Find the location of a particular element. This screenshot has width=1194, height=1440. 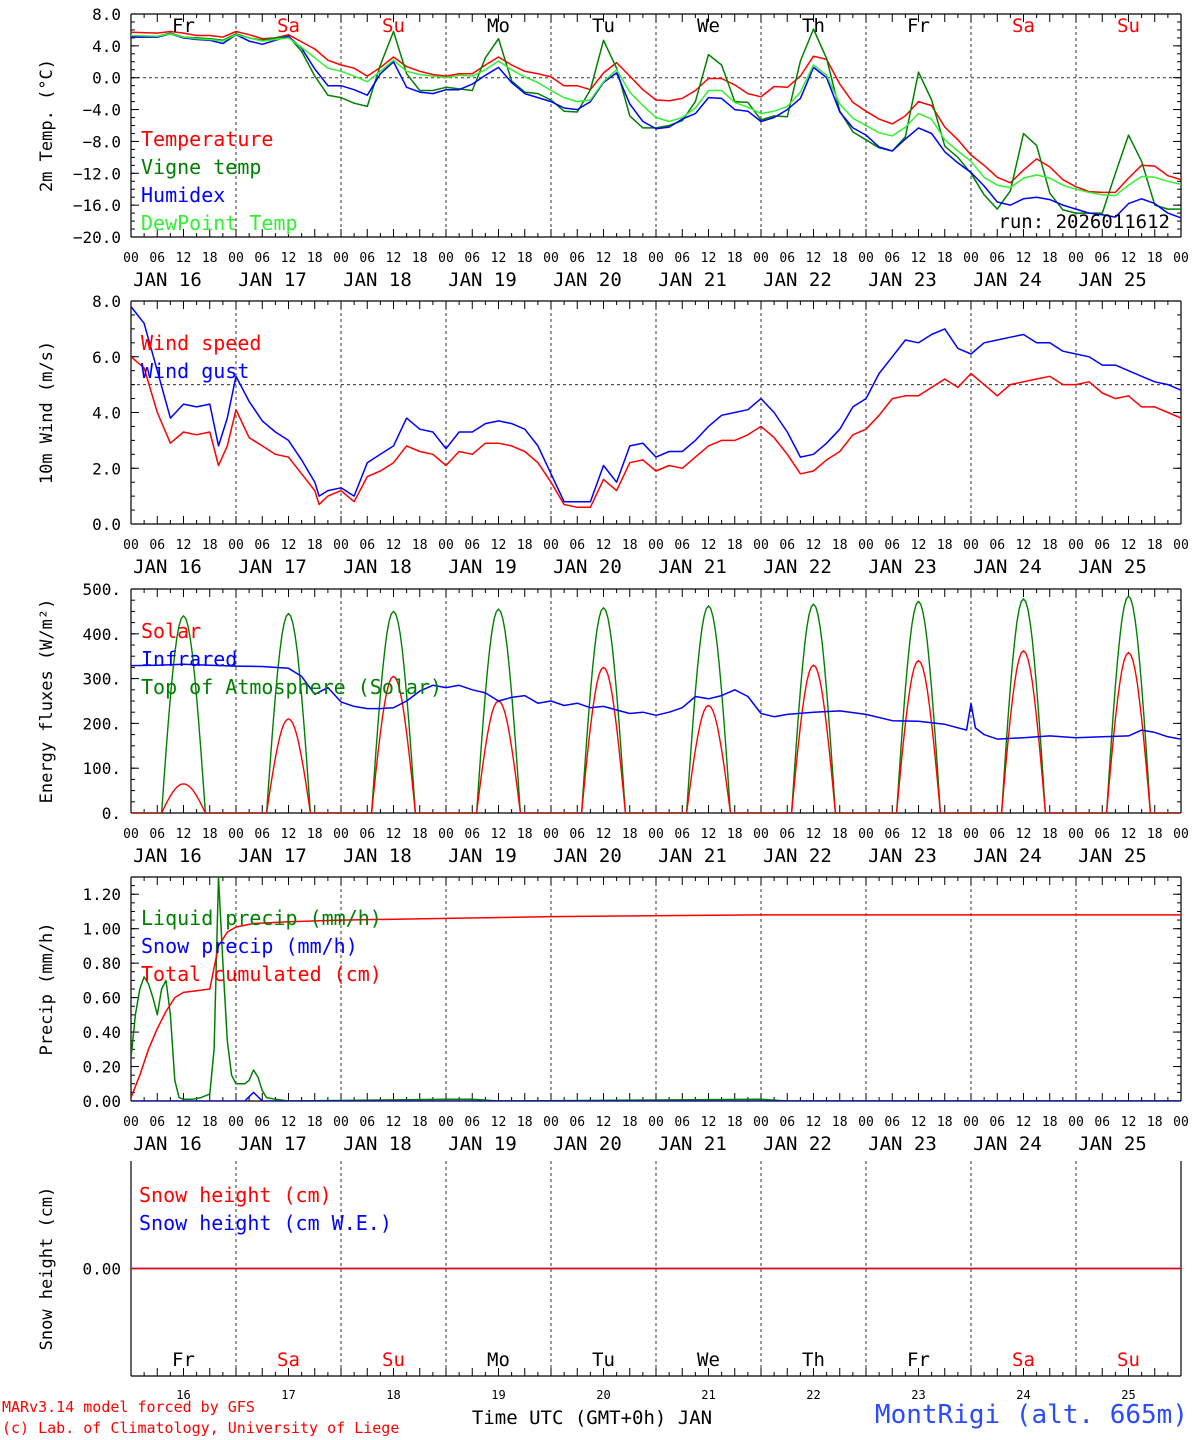

series-solar is located at coordinates (656, 731).